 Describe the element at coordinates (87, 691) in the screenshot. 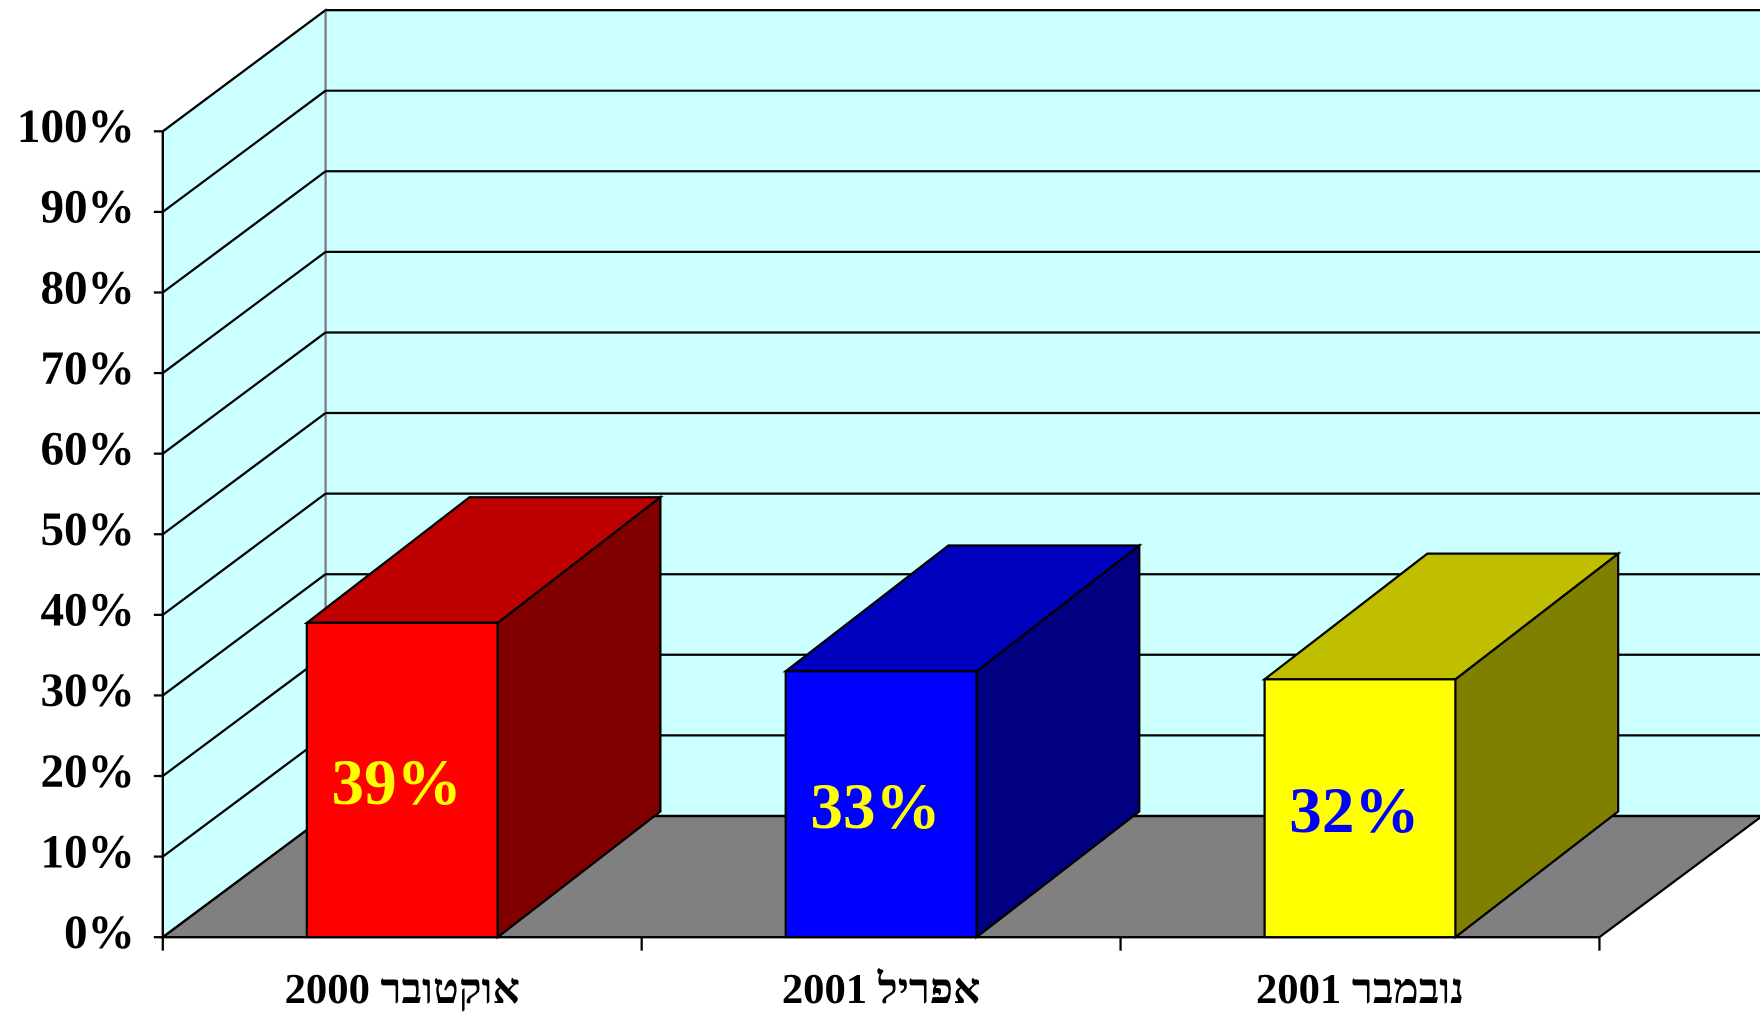

I see `y-tick-label: 30%` at that location.